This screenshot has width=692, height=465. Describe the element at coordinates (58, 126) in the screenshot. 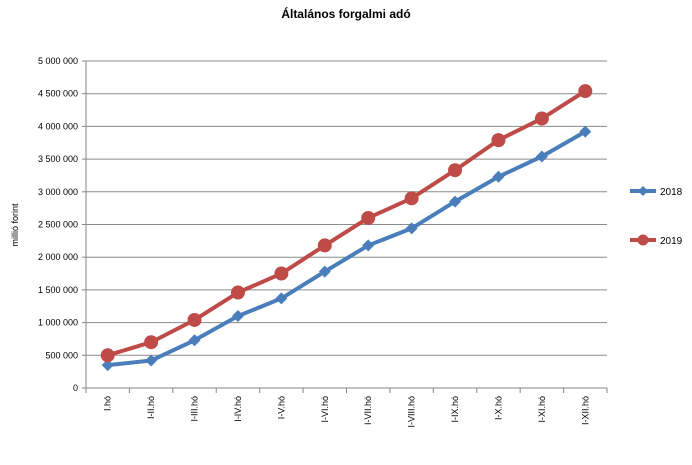

I see `y-tick-label: 4 000 000` at that location.